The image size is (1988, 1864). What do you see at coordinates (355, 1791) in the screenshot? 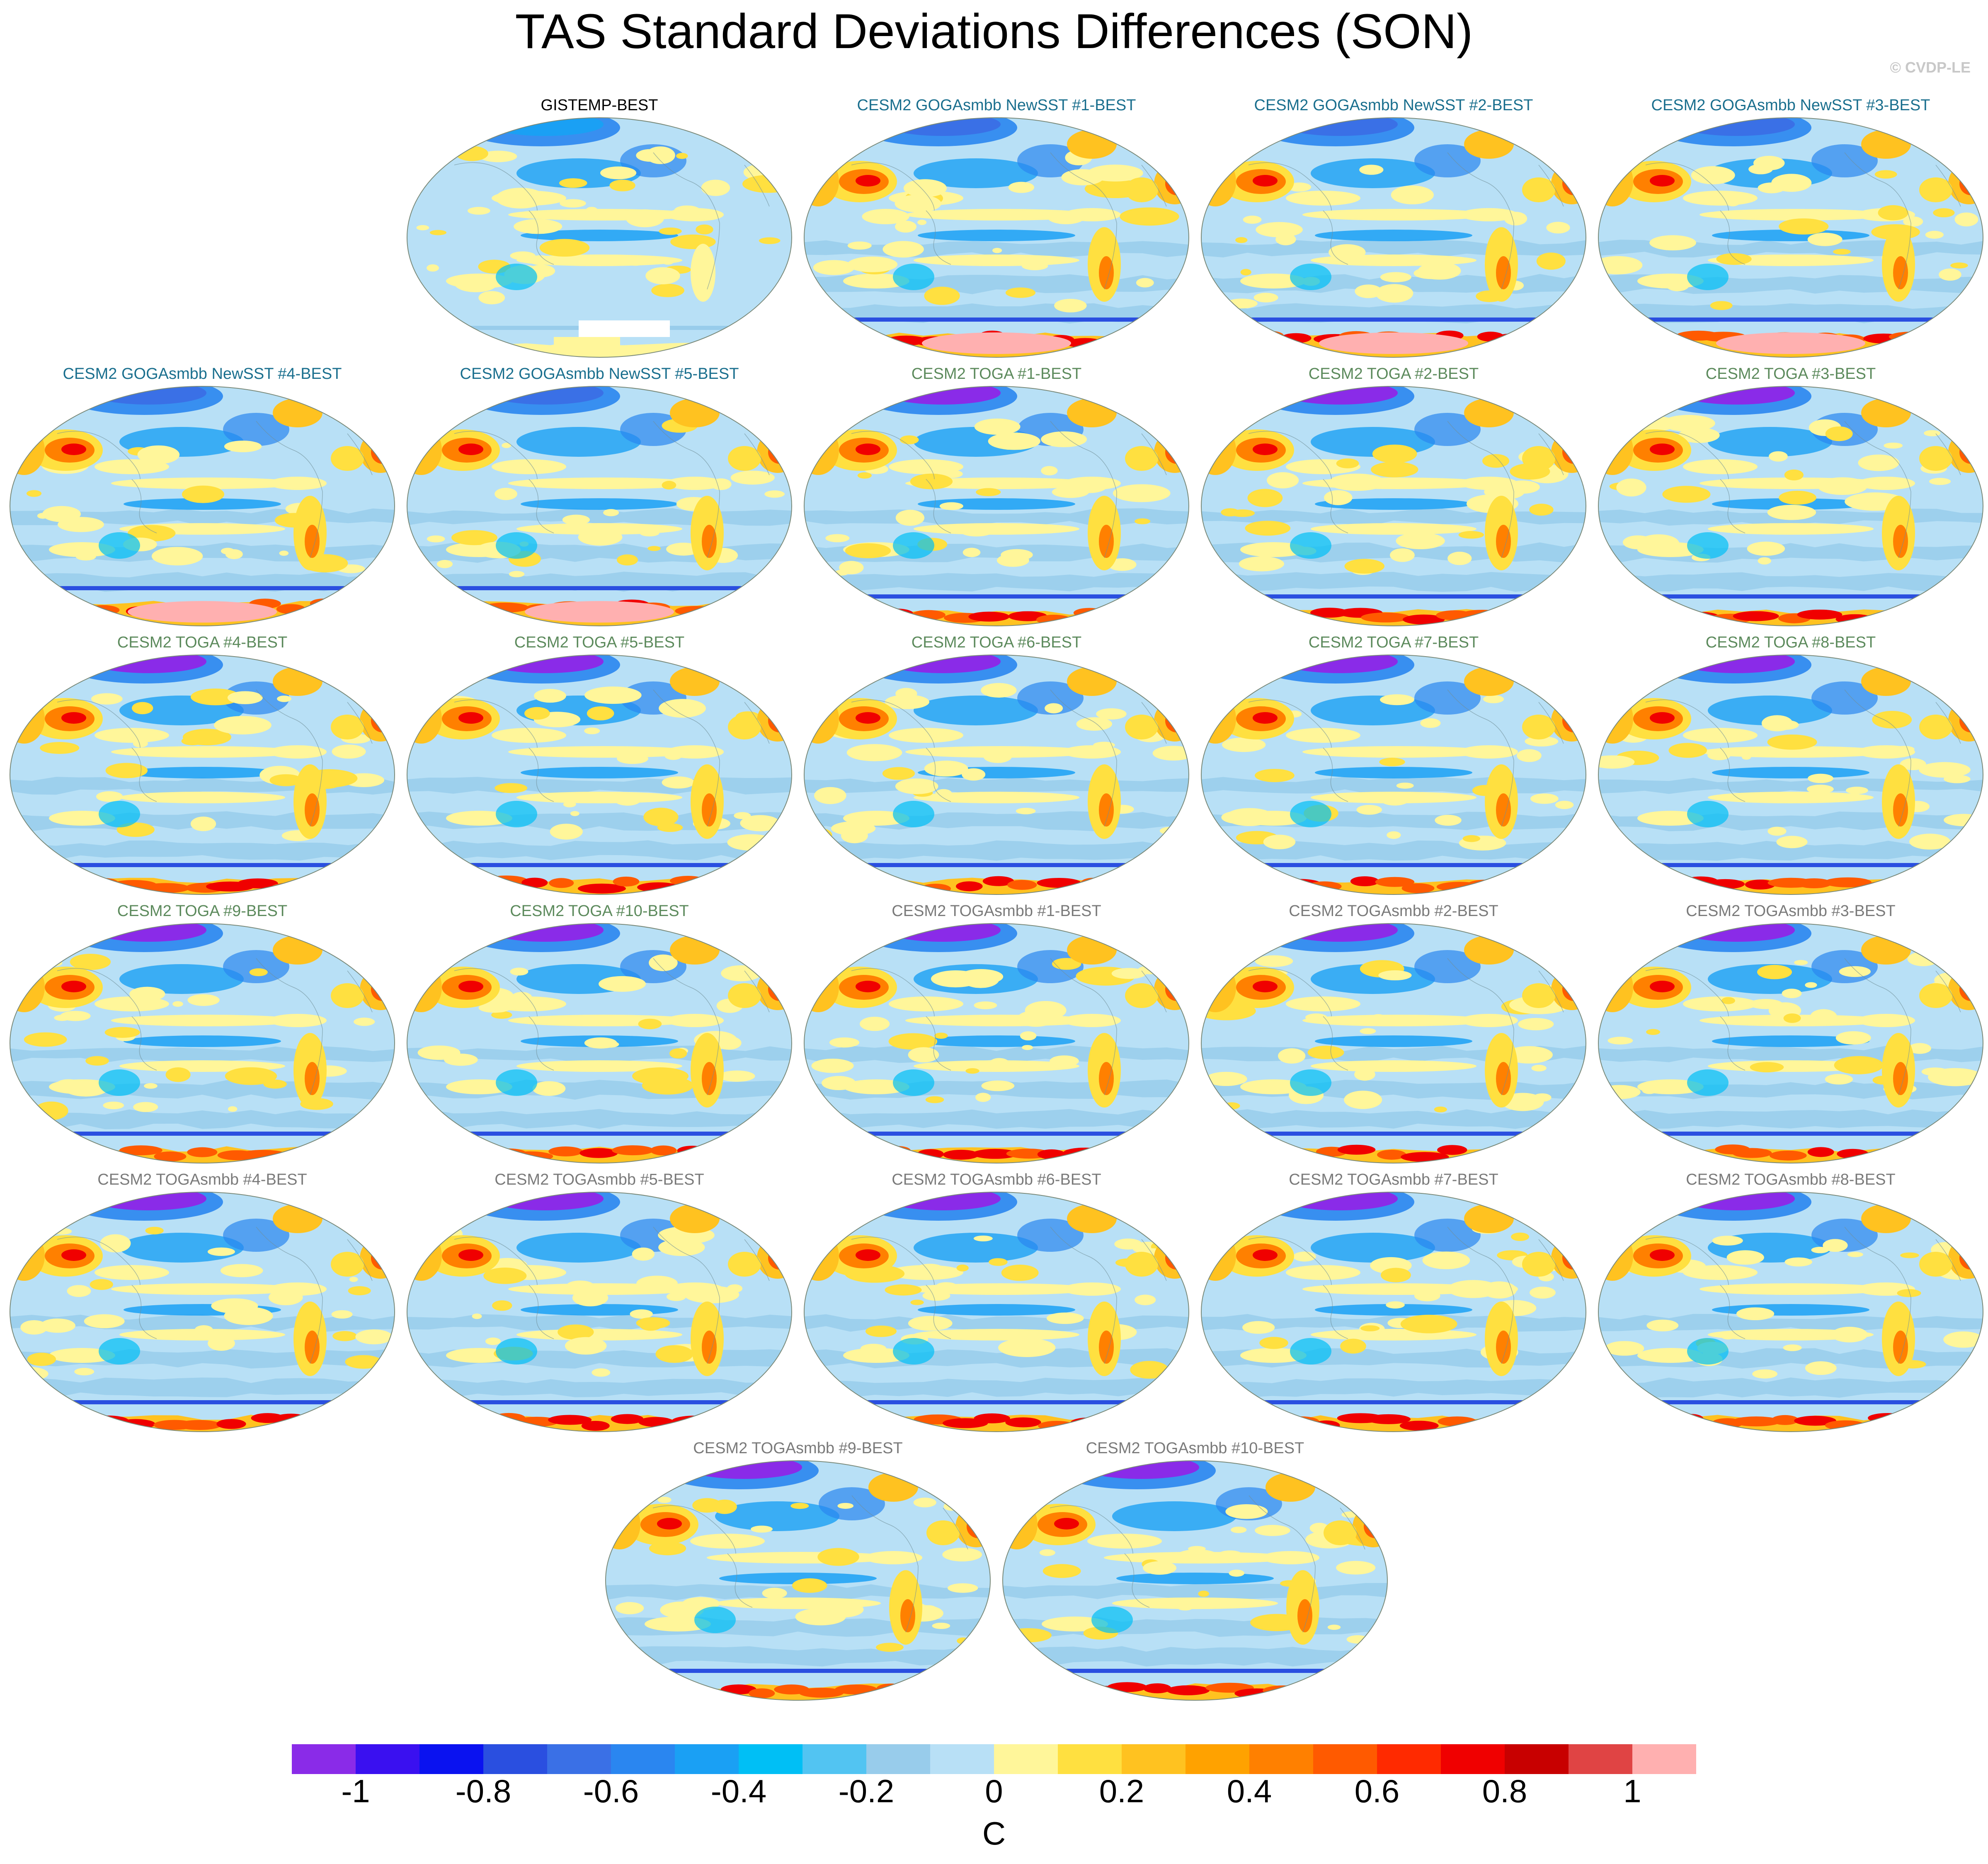
I see `colorbar-tick-label: -1` at bounding box center [355, 1791].